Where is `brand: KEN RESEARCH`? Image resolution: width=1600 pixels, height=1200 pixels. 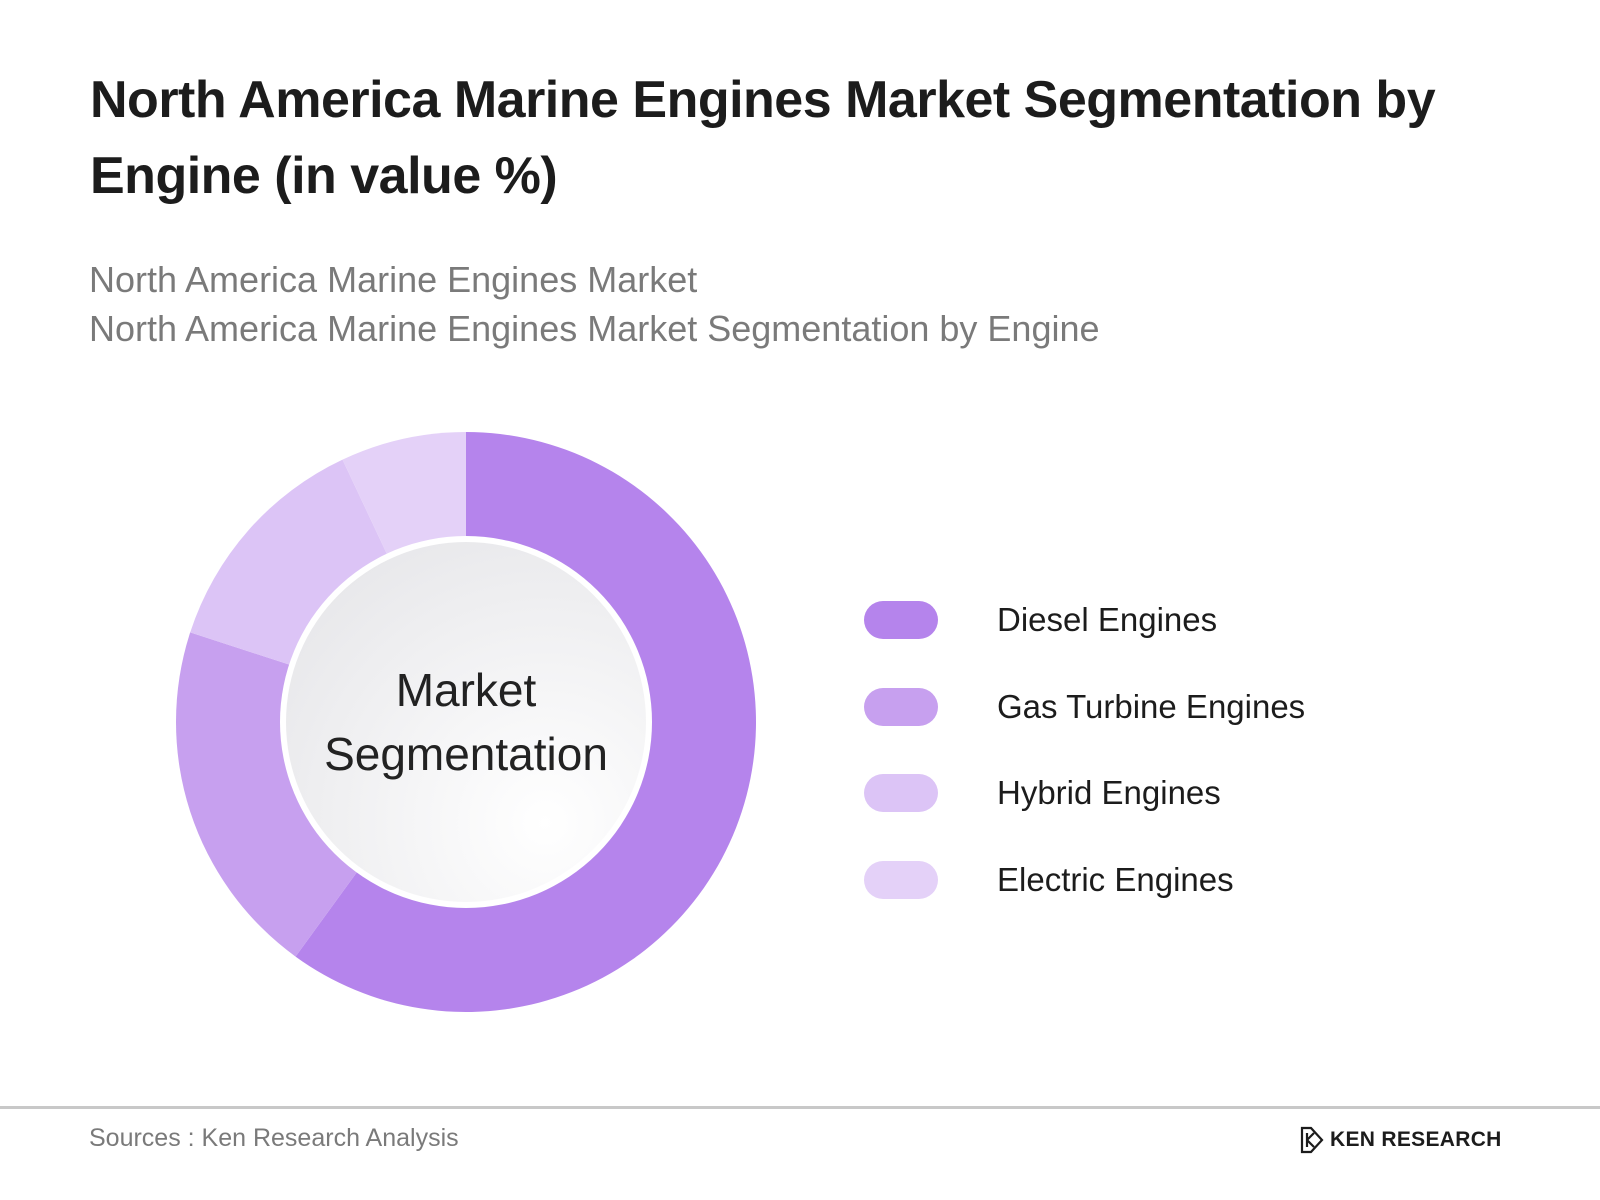 brand: KEN RESEARCH is located at coordinates (1401, 1140).